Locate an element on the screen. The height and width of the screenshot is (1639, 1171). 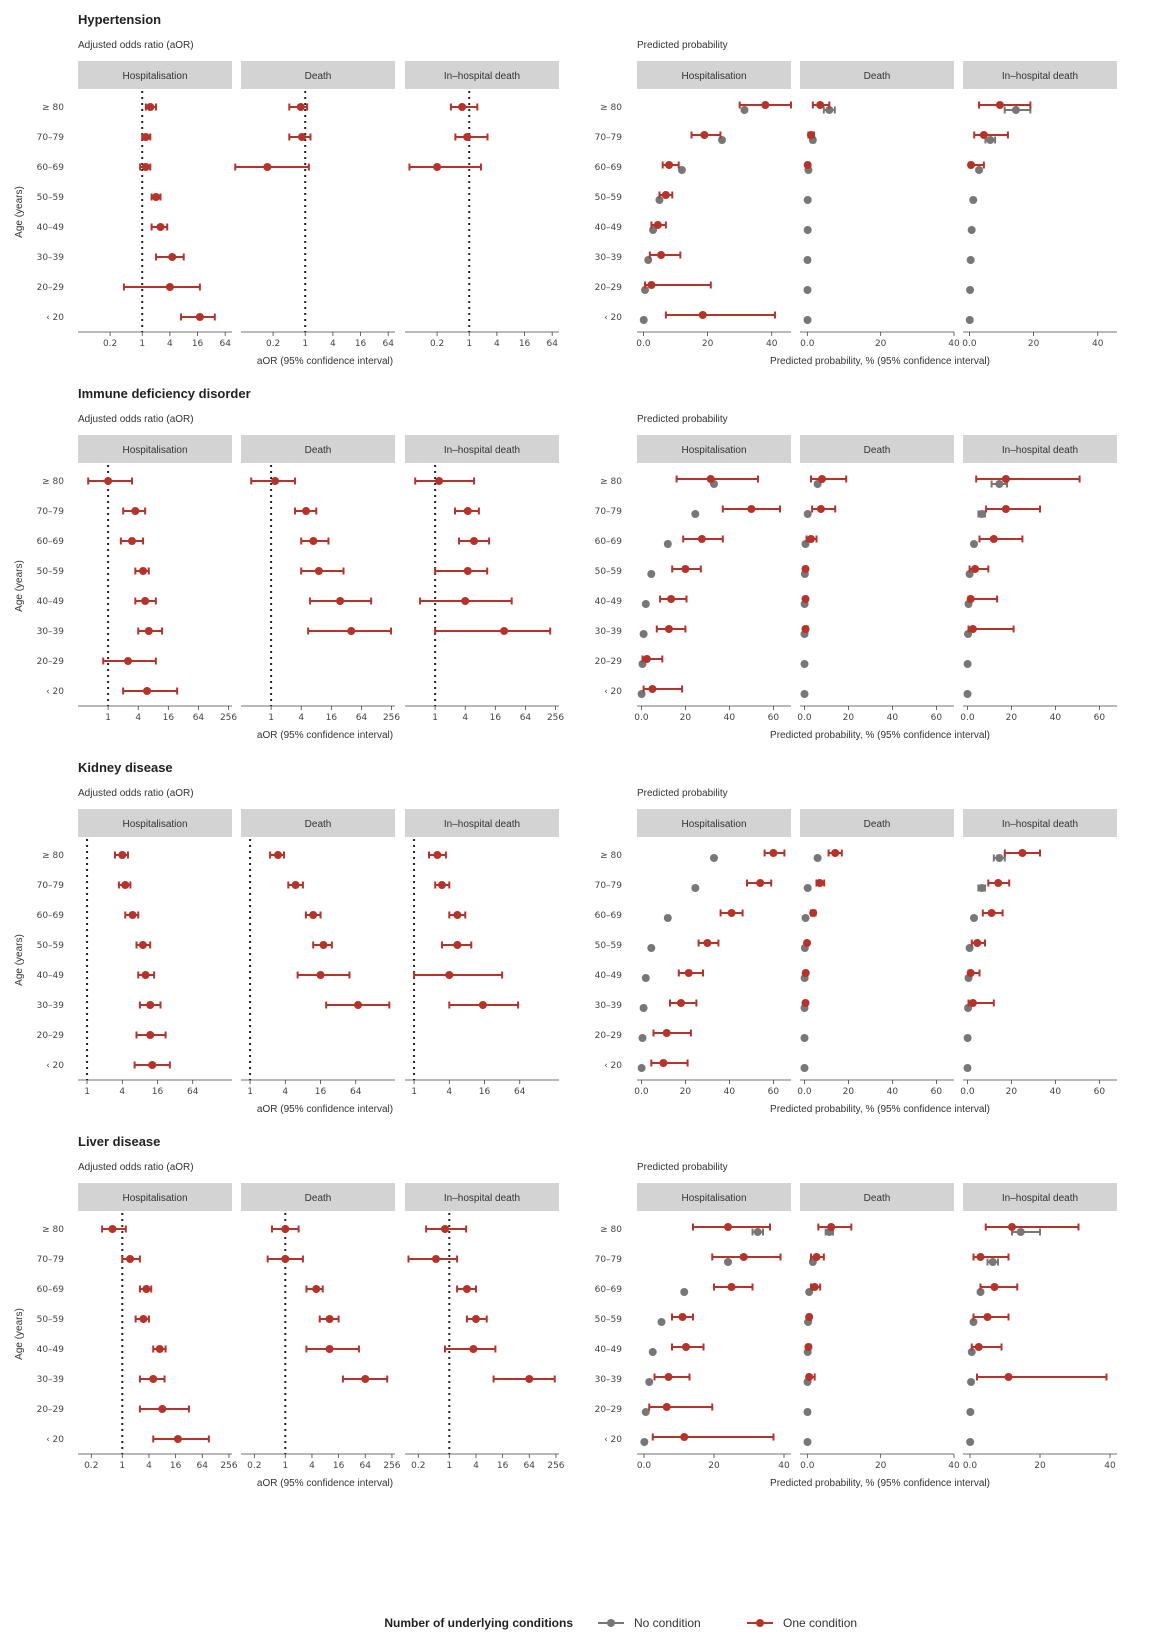
legend-label: One condition is located at coordinates (820, 1623).